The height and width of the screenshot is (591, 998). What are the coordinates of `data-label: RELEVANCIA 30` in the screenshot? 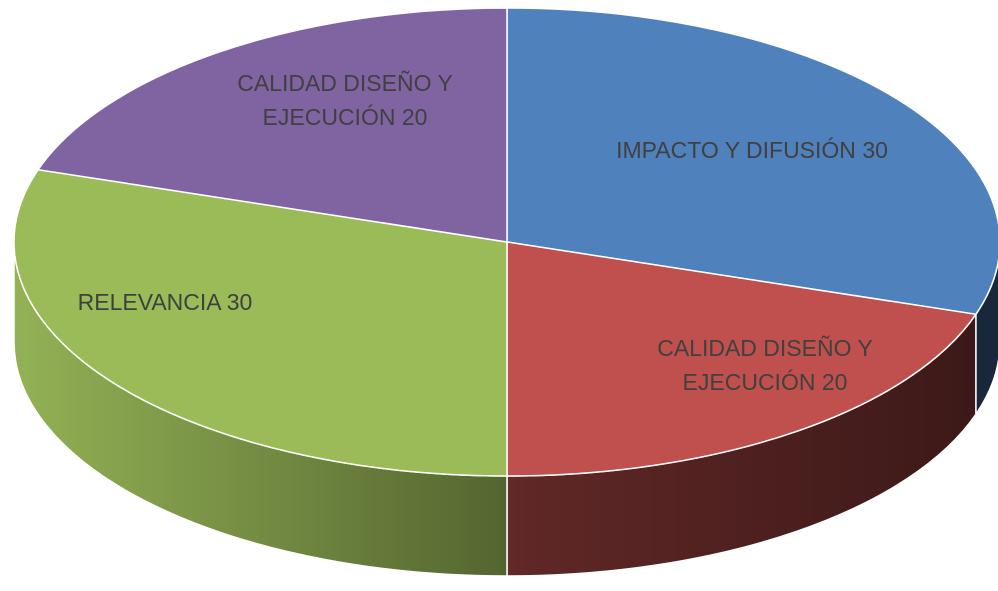 It's located at (165, 302).